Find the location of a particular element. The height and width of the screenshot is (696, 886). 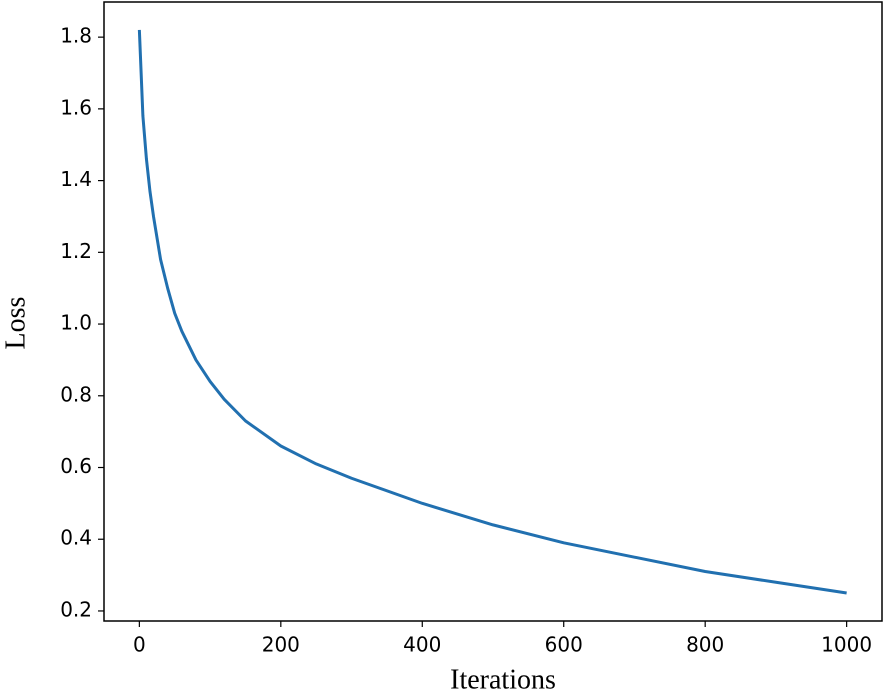

x-tick-label: 200 is located at coordinates (281, 645).